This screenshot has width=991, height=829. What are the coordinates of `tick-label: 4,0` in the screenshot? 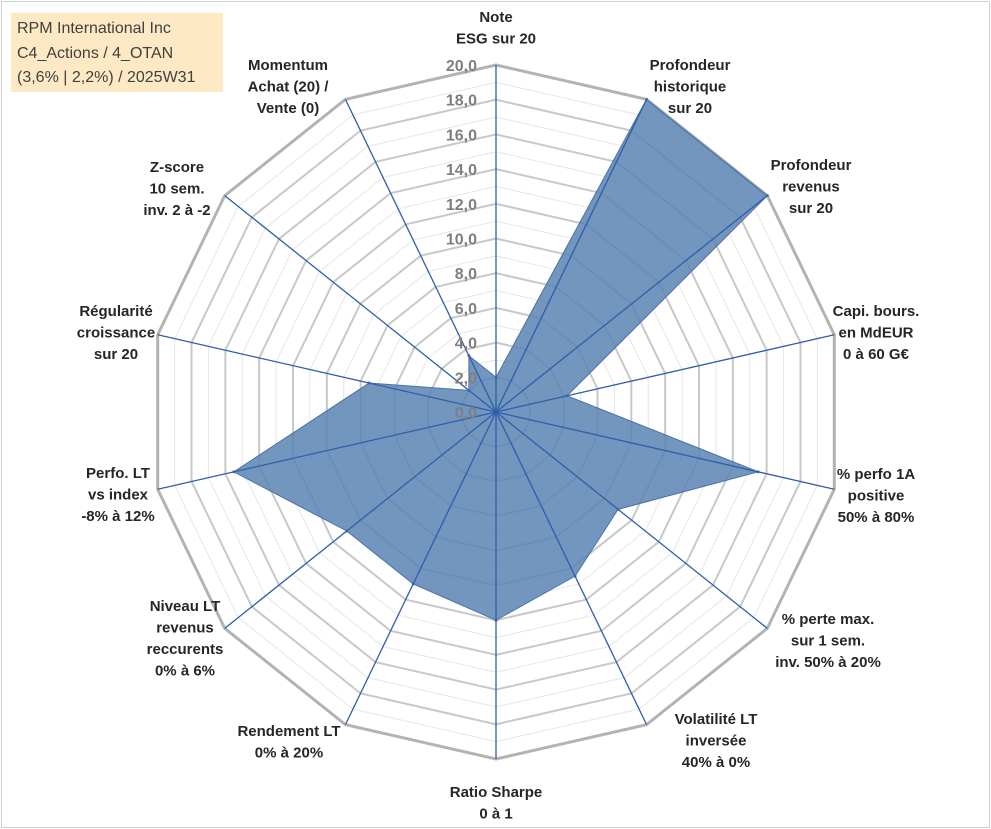 It's located at (466, 344).